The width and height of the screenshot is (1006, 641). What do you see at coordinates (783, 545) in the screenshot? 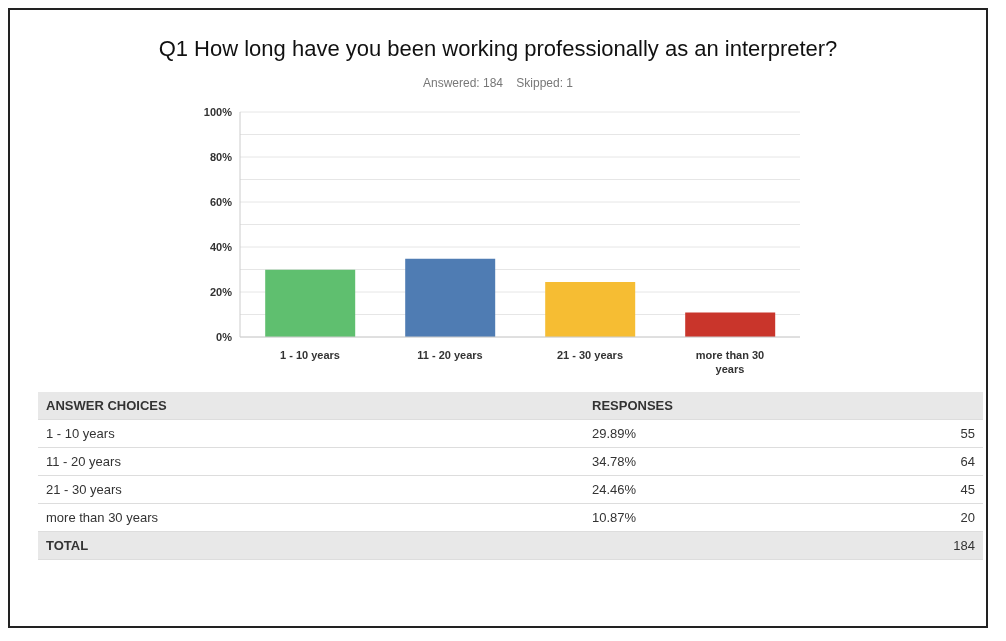
I see `text: 184` at bounding box center [783, 545].